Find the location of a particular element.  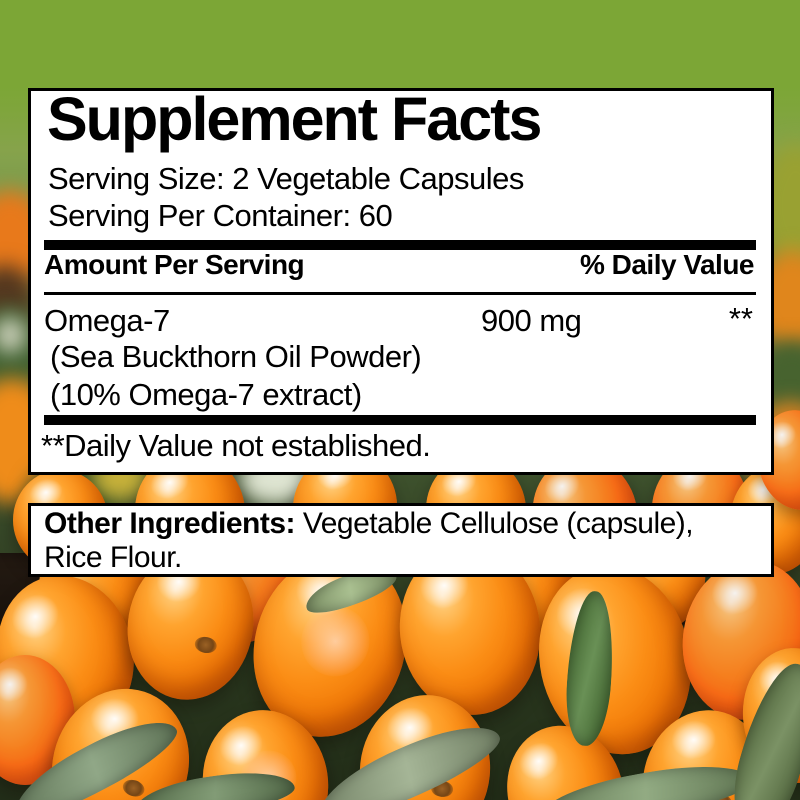

nutrient-name: Omega-7 is located at coordinates (107, 320).